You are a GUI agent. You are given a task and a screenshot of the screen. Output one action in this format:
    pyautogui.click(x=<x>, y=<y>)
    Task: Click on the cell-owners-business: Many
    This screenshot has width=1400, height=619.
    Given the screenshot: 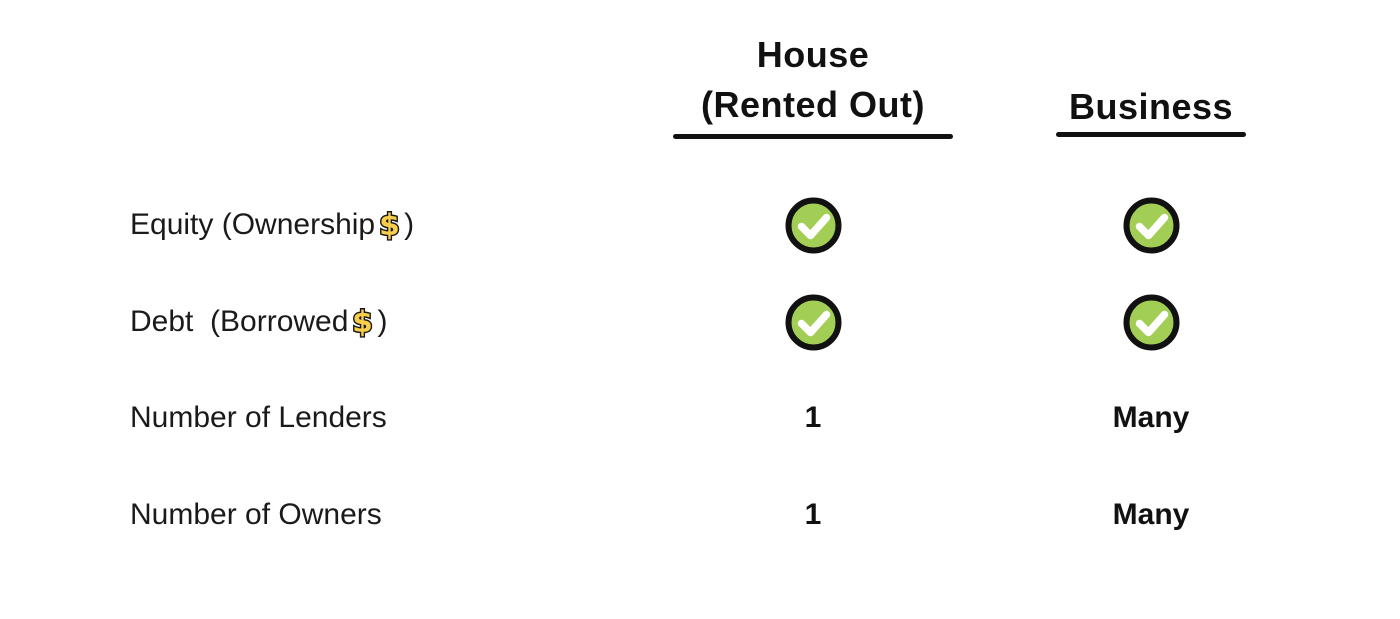 What is the action you would take?
    pyautogui.click(x=1151, y=515)
    